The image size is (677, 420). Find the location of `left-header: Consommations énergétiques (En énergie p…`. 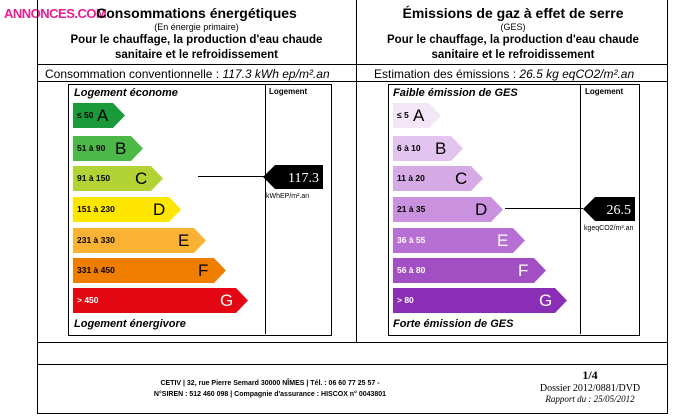

left-header: Consommations énergétiques (En énergie p… is located at coordinates (196, 33).